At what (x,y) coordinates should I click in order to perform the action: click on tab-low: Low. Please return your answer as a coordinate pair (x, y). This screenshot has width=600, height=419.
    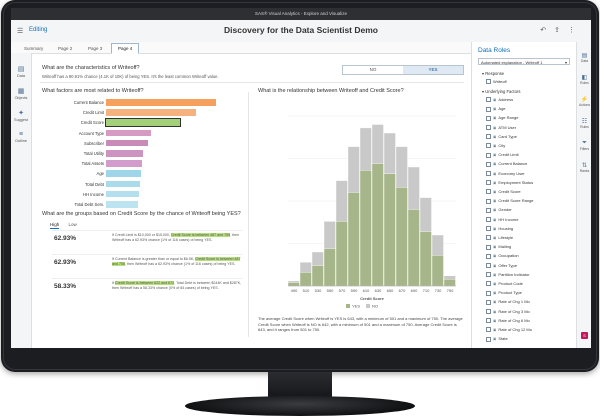
    Looking at the image, I should click on (72, 224).